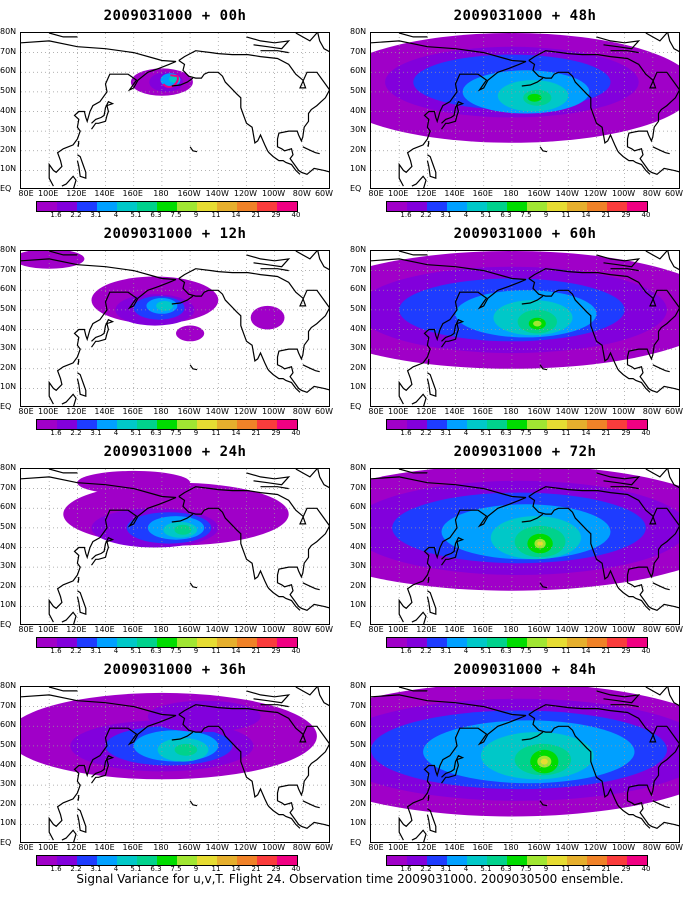 Image resolution: width=700 pixels, height=900 pixels. I want to click on colorbar-label: 2.2, so click(76, 869).